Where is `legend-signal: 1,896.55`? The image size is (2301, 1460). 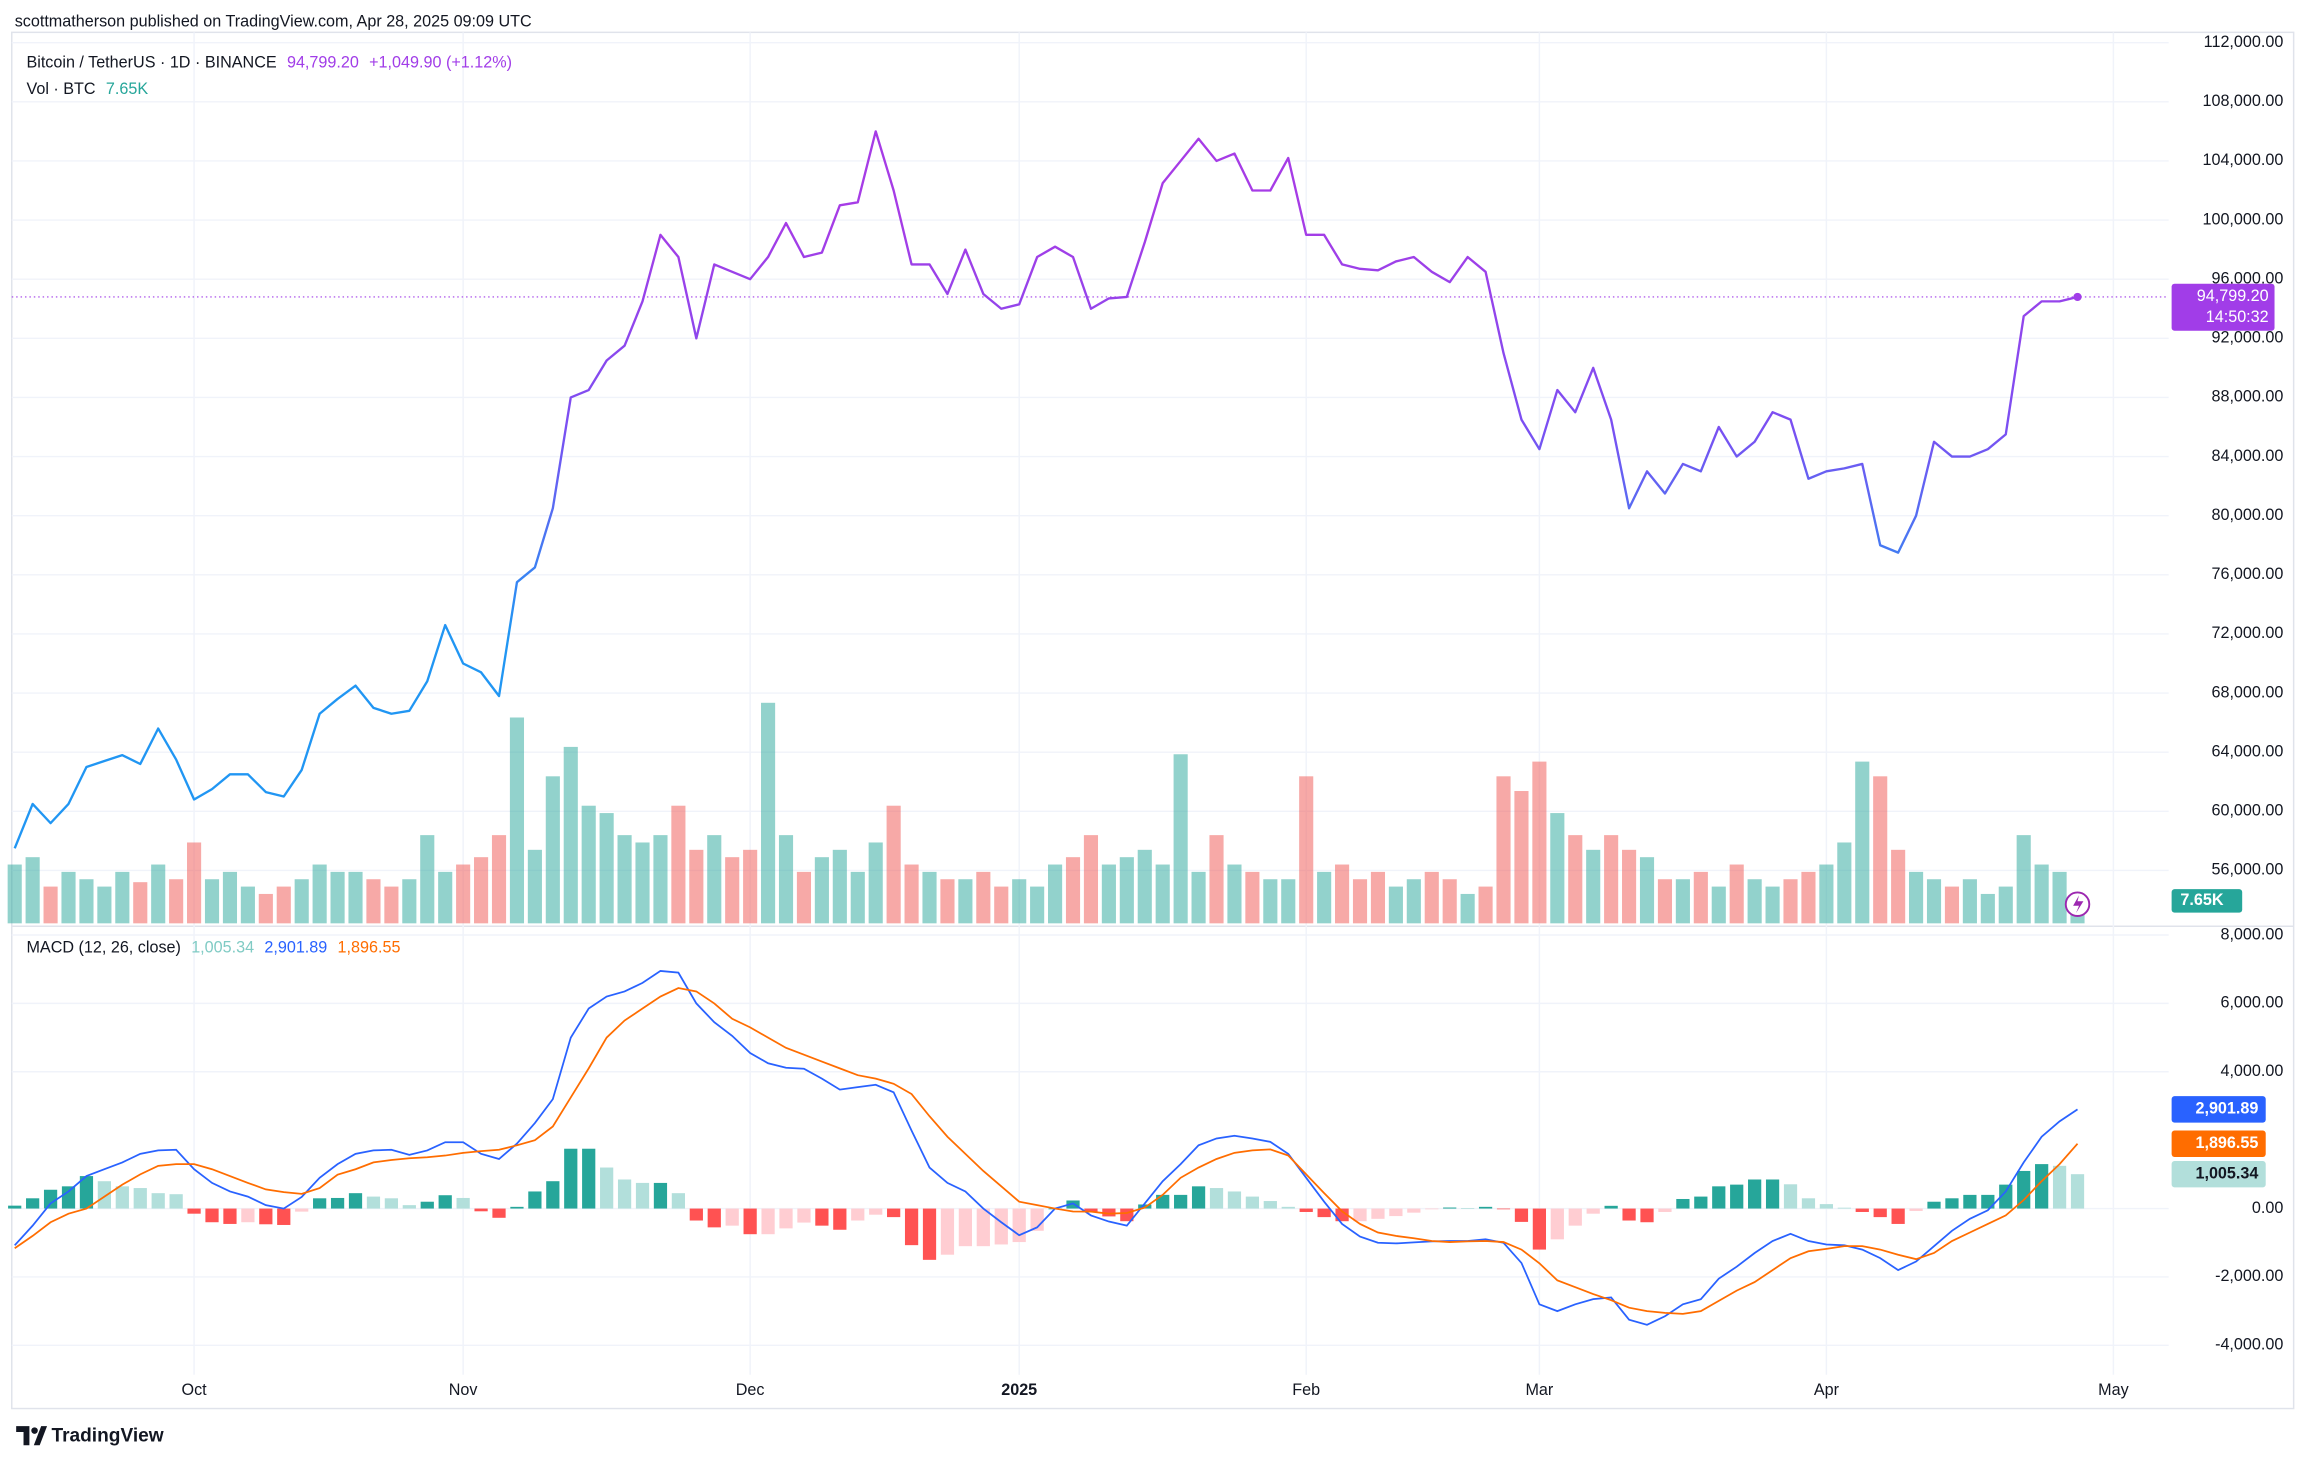 legend-signal: 1,896.55 is located at coordinates (369, 948).